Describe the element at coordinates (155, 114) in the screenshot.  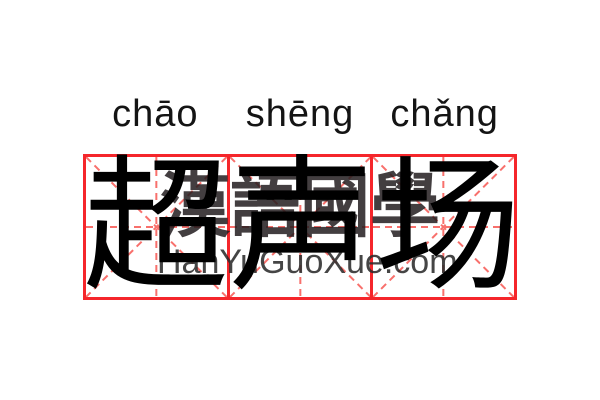
I see `pinyin-syllable-1: chāo` at that location.